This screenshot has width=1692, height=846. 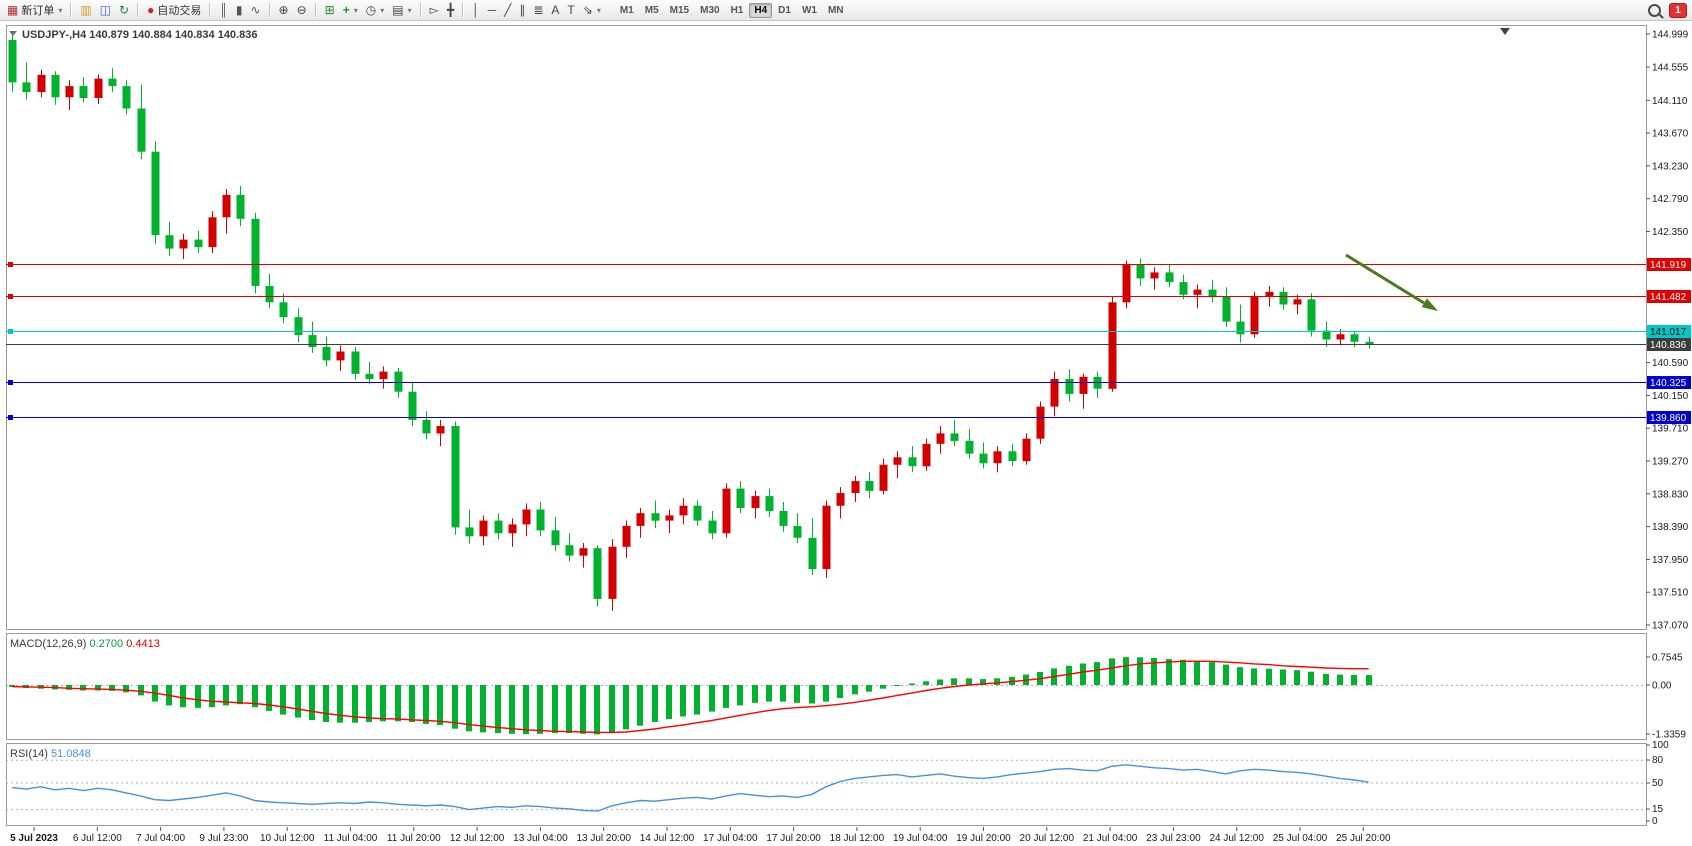 I want to click on arrow-shapes-button: ⇘ ▾, so click(x=592, y=10).